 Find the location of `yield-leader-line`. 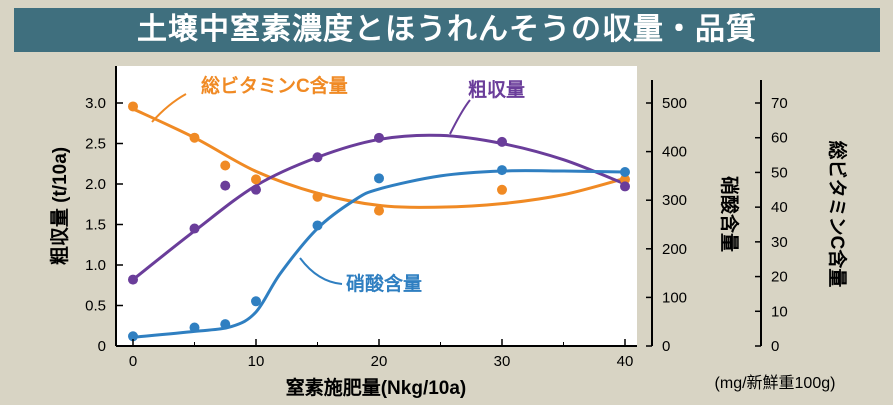

yield-leader-line is located at coordinates (460, 117).